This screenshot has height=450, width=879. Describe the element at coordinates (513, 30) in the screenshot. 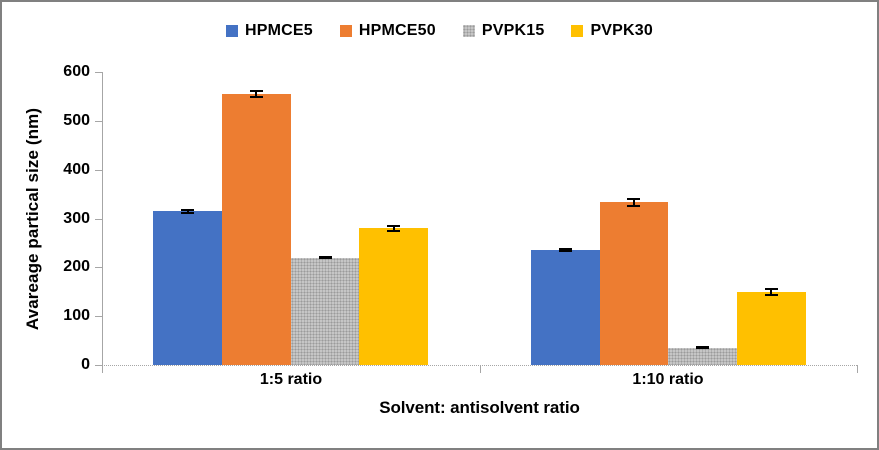

I see `legend-label: PVPK15` at that location.